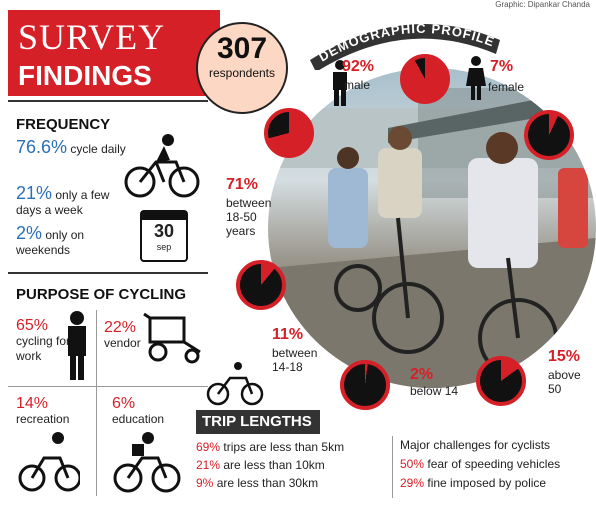 The image size is (596, 506). I want to click on challenges-heading: Major challenges for cyclists, so click(475, 445).